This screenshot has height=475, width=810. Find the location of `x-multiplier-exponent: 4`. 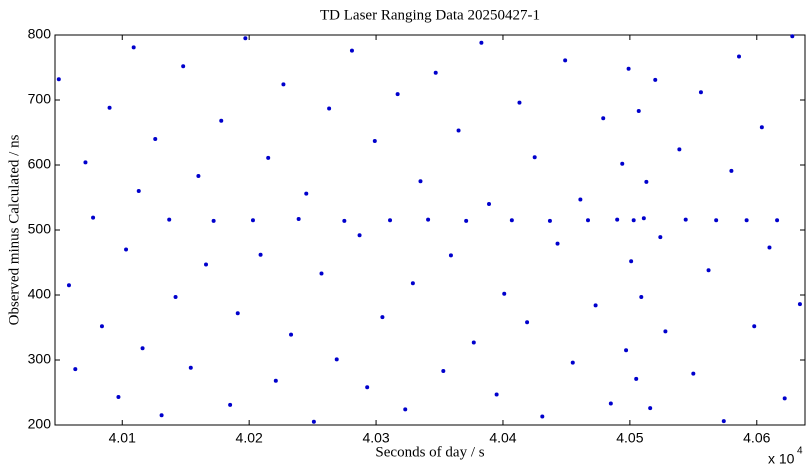

x-multiplier-exponent: 4 is located at coordinates (800, 451).